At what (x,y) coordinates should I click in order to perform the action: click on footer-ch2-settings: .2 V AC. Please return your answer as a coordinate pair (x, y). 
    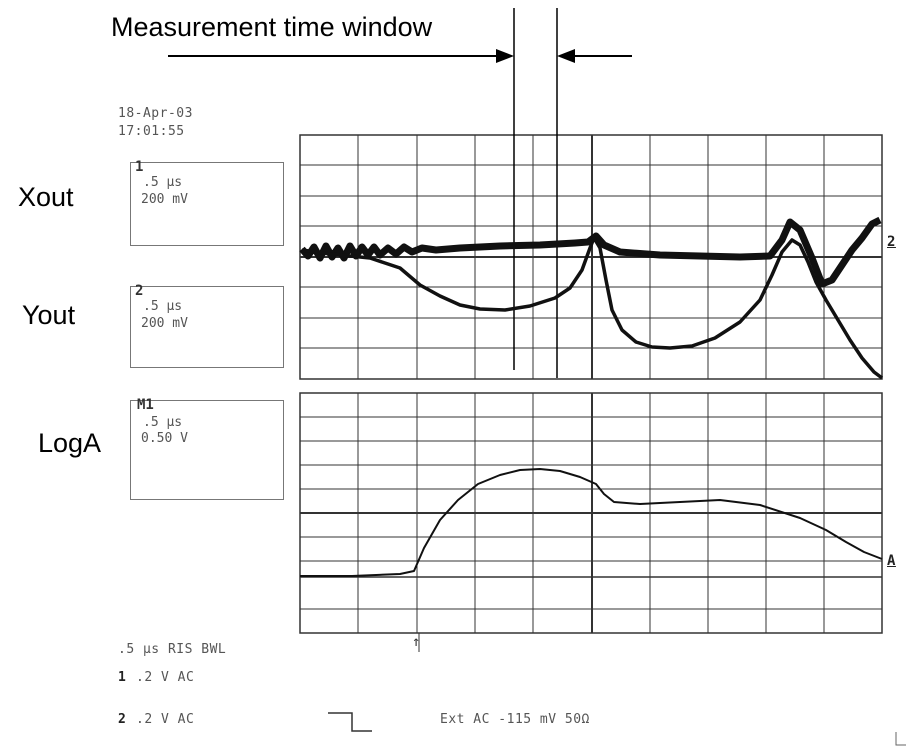
    Looking at the image, I should click on (165, 719).